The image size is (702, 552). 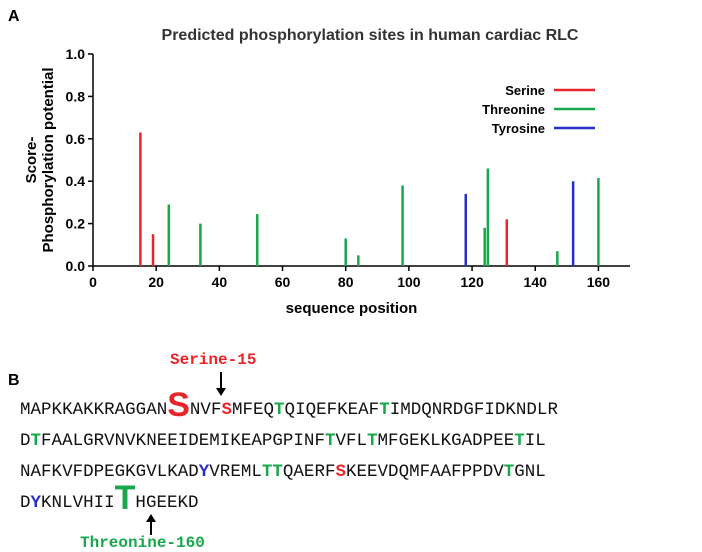 I want to click on serine-15-callout: Serine-15, so click(x=213, y=360).